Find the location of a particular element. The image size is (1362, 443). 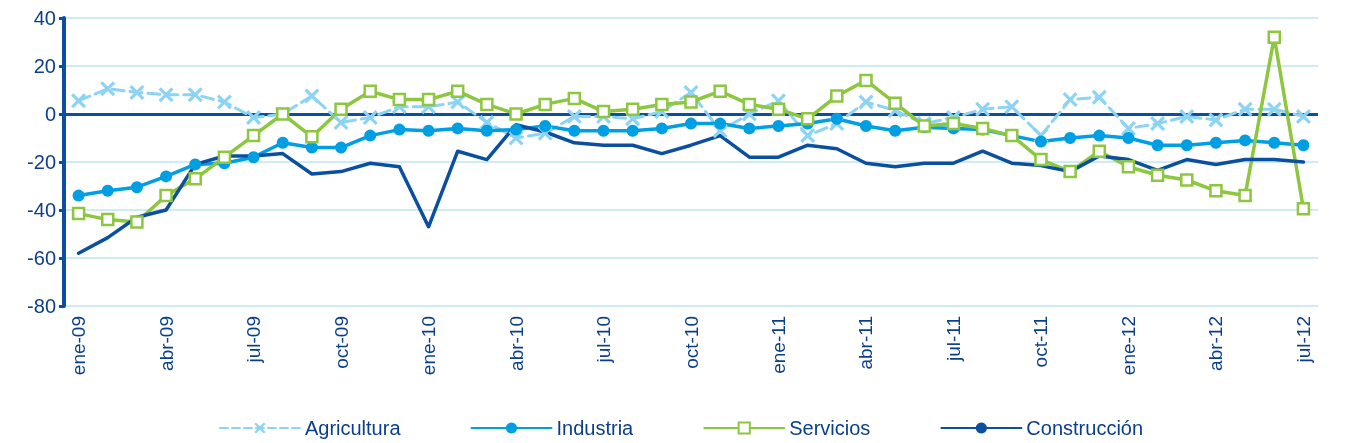

y-tick-label: -40 is located at coordinates (41, 210).